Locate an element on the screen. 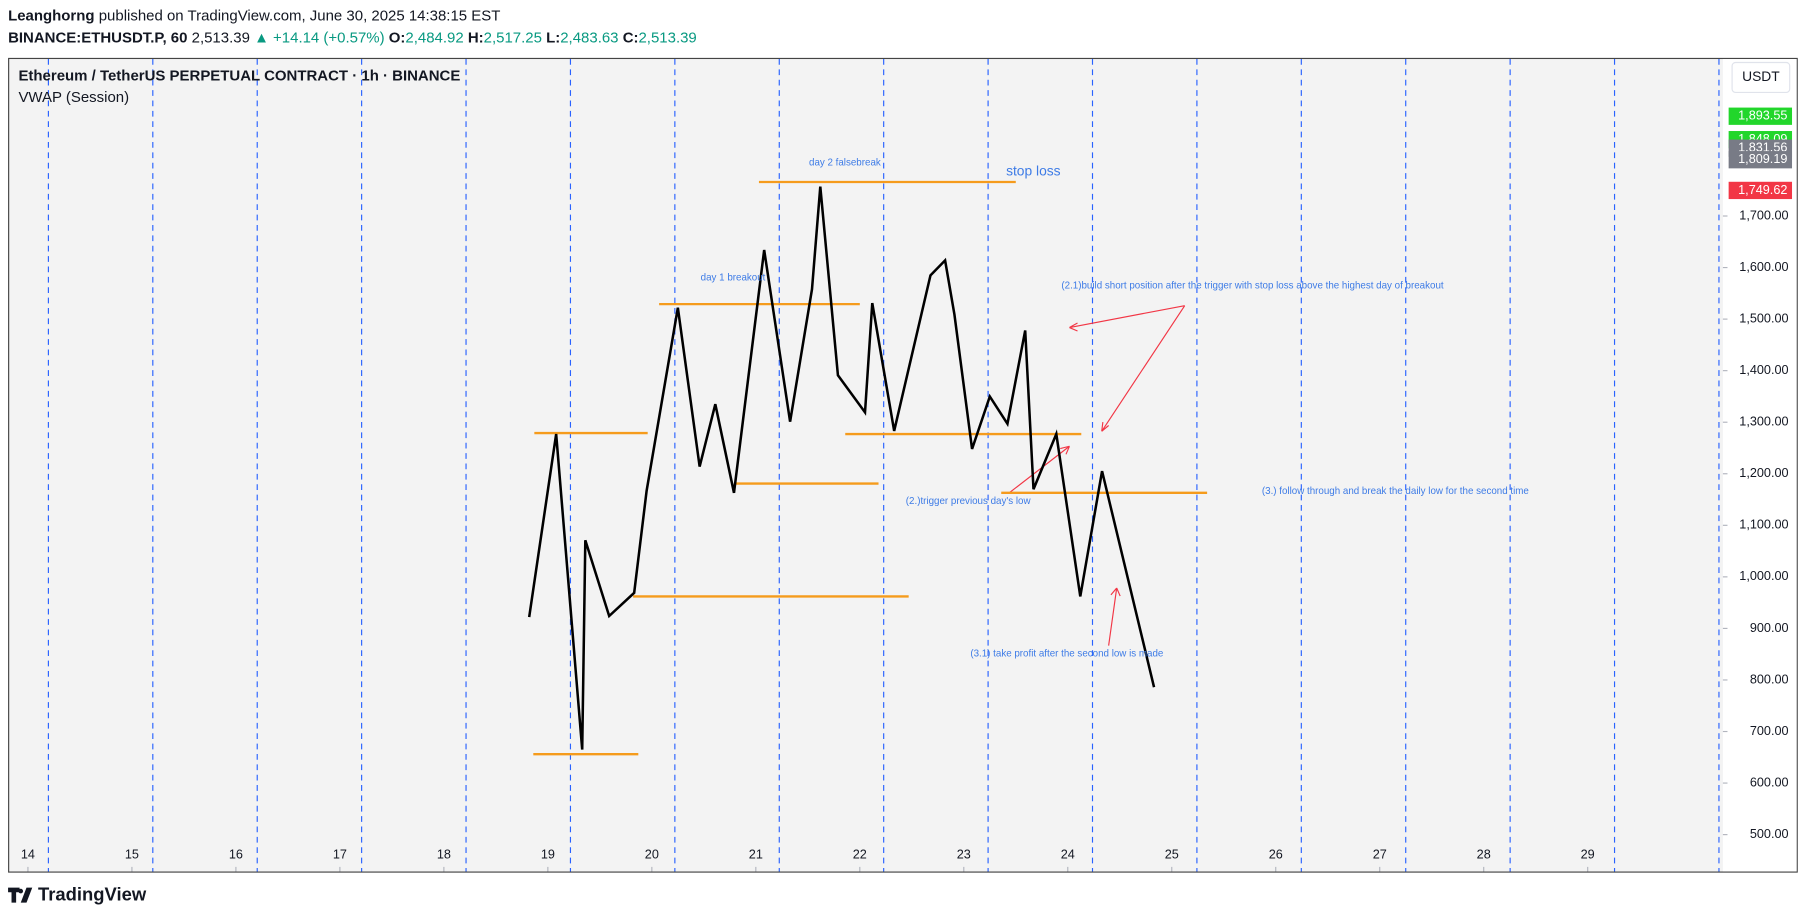 This screenshot has height=919, width=1807. x-tick-label: 22 is located at coordinates (860, 855).